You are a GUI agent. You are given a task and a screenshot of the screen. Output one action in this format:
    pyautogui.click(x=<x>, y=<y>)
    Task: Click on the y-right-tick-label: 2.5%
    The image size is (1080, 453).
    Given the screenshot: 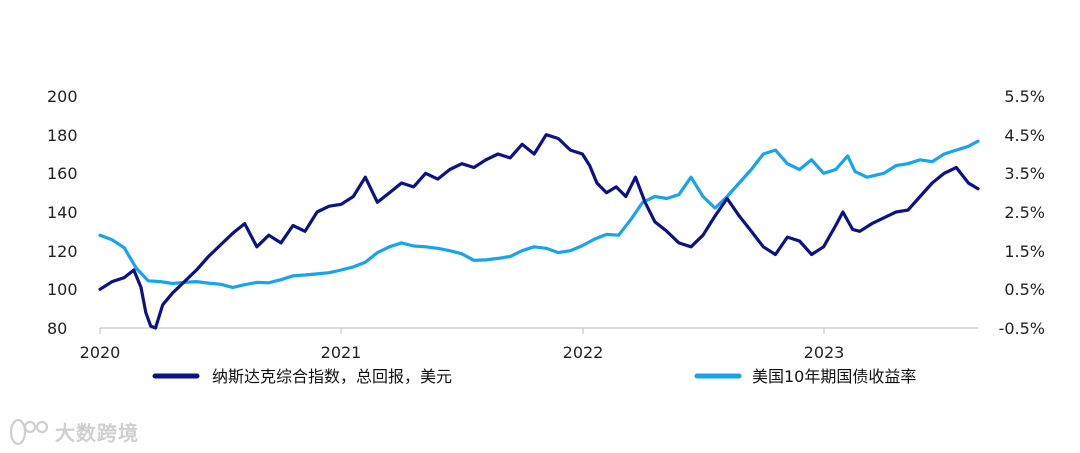 What is the action you would take?
    pyautogui.click(x=1024, y=212)
    